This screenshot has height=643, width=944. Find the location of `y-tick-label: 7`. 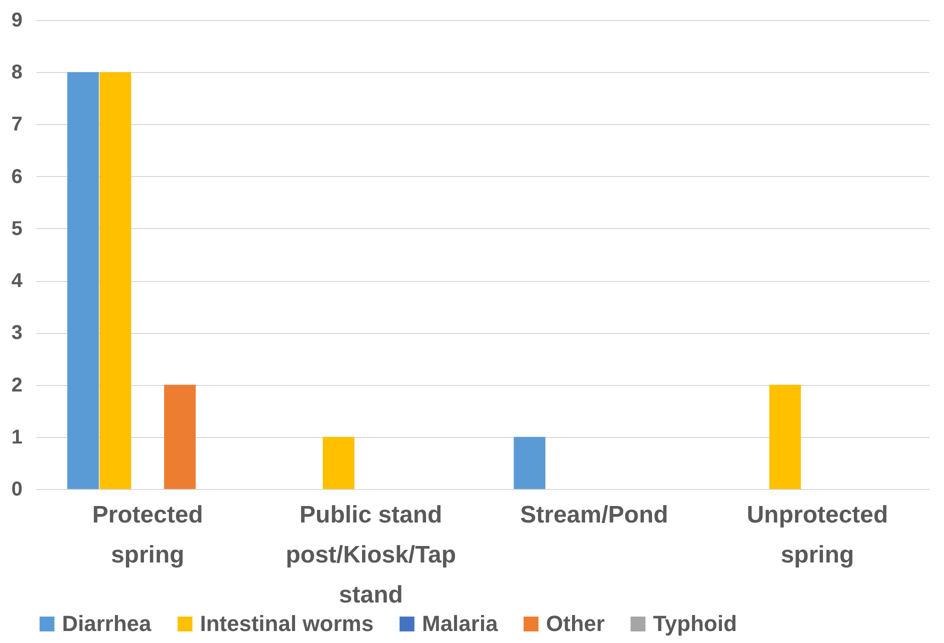

y-tick-label: 7 is located at coordinates (16, 125).